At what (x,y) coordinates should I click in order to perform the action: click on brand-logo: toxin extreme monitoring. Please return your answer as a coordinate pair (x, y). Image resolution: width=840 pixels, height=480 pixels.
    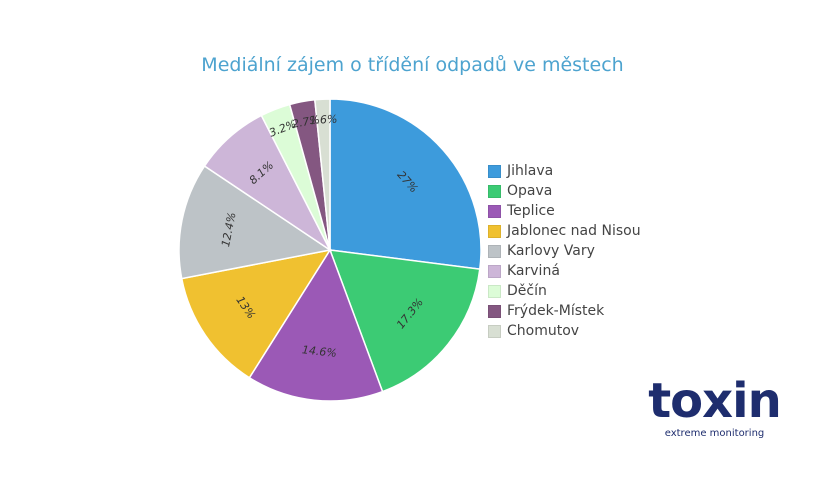
    Looking at the image, I should click on (714, 406).